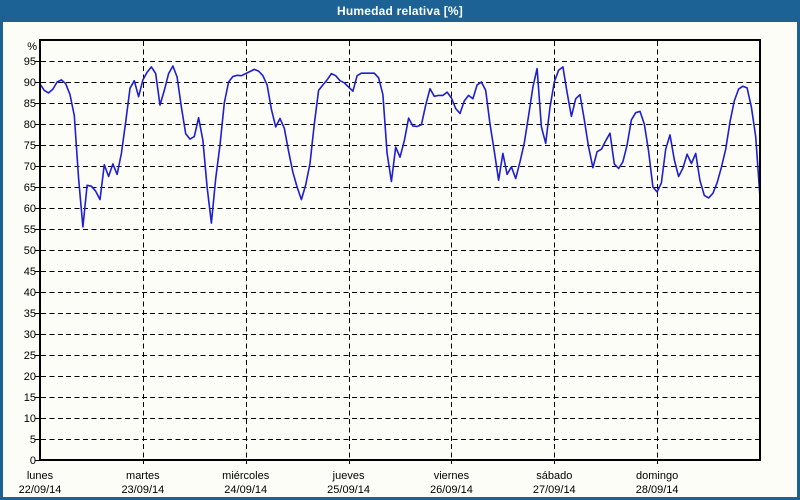  Describe the element at coordinates (657, 490) in the screenshot. I see `day-date-label: 28/09/14` at that location.